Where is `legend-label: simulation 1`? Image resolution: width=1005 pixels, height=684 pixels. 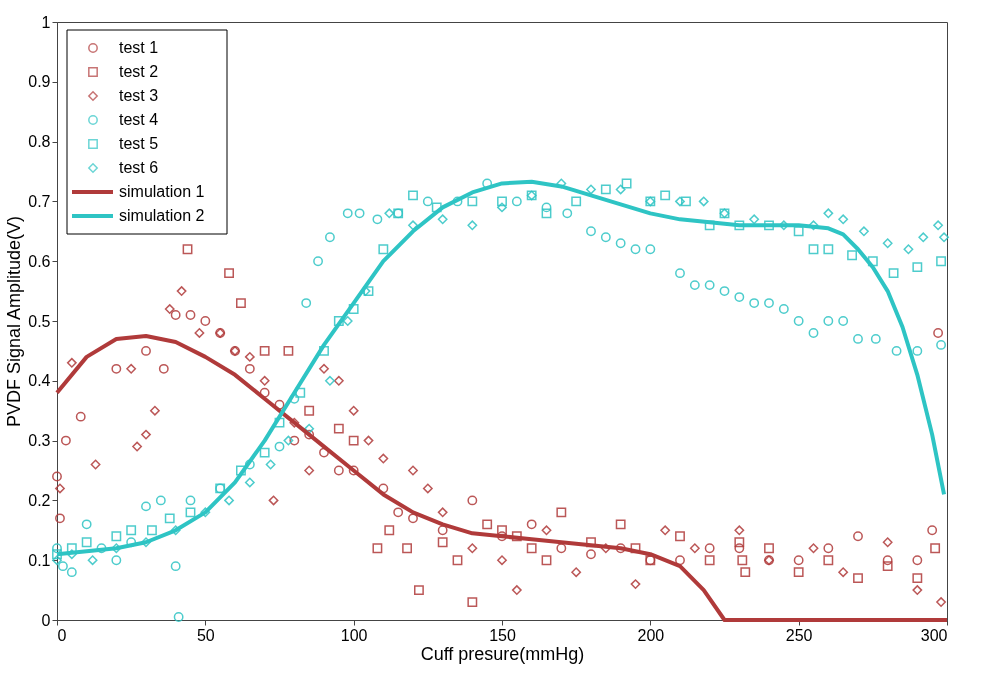
legend-label: simulation 1 is located at coordinates (162, 191).